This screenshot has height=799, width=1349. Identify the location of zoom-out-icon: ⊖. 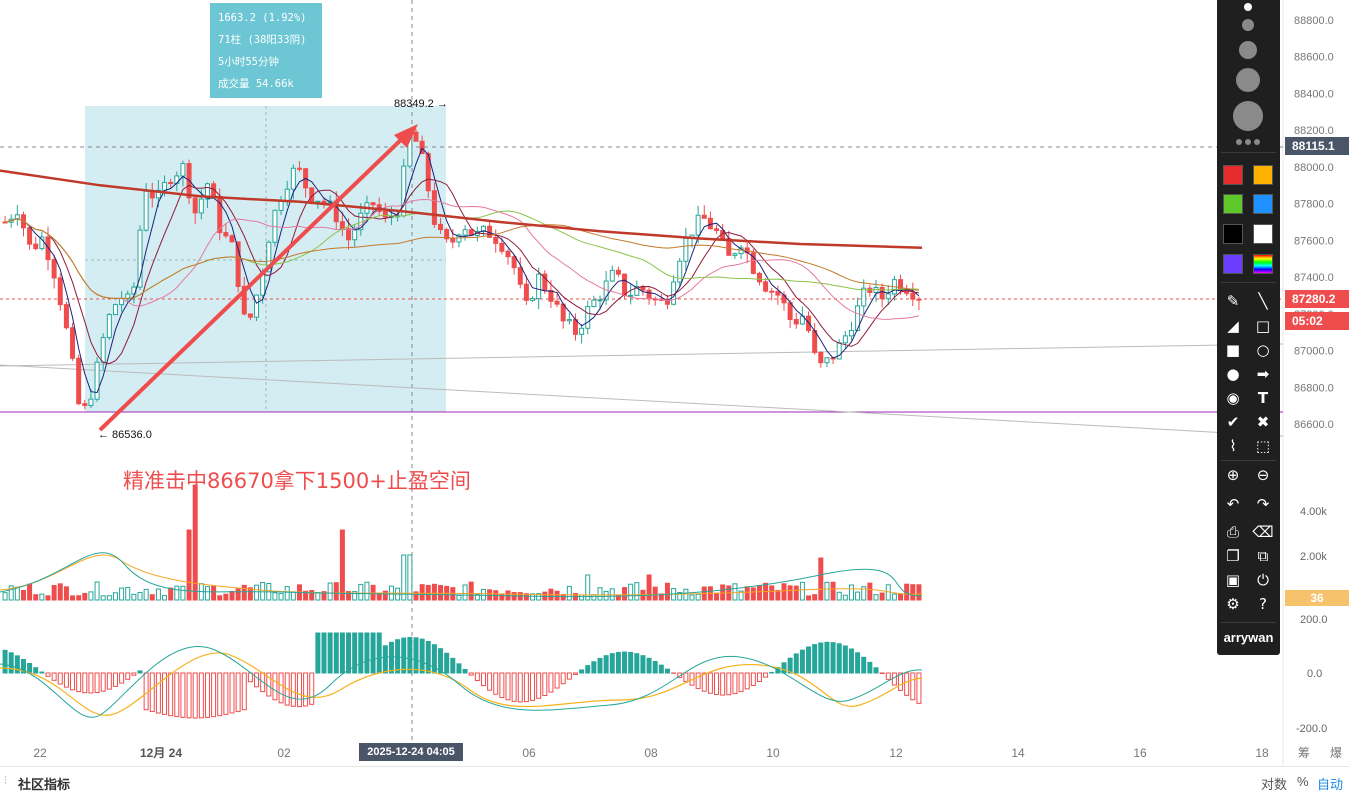
(1263, 475).